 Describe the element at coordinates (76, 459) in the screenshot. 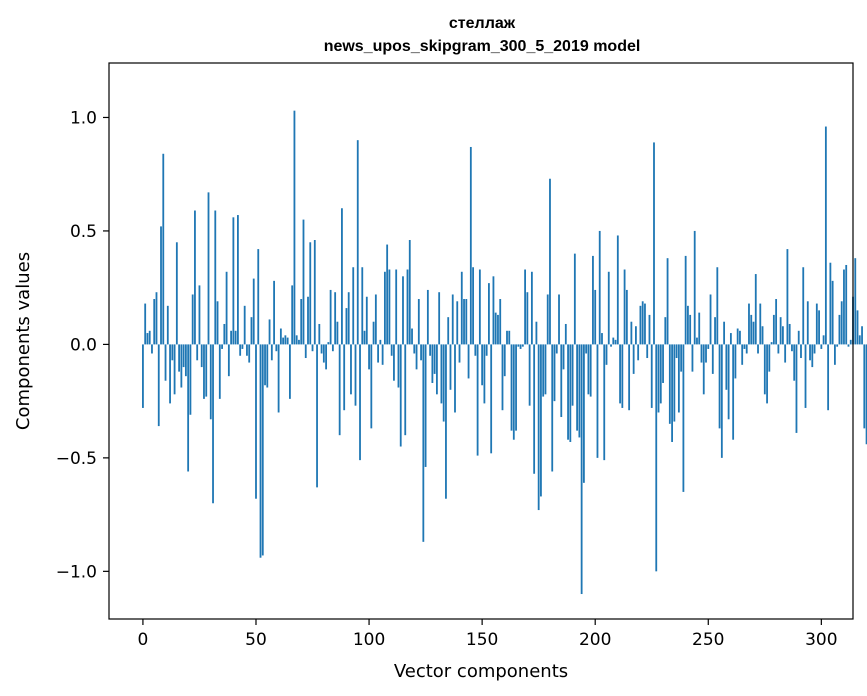

I see `y-tick-label: −0.5` at that location.